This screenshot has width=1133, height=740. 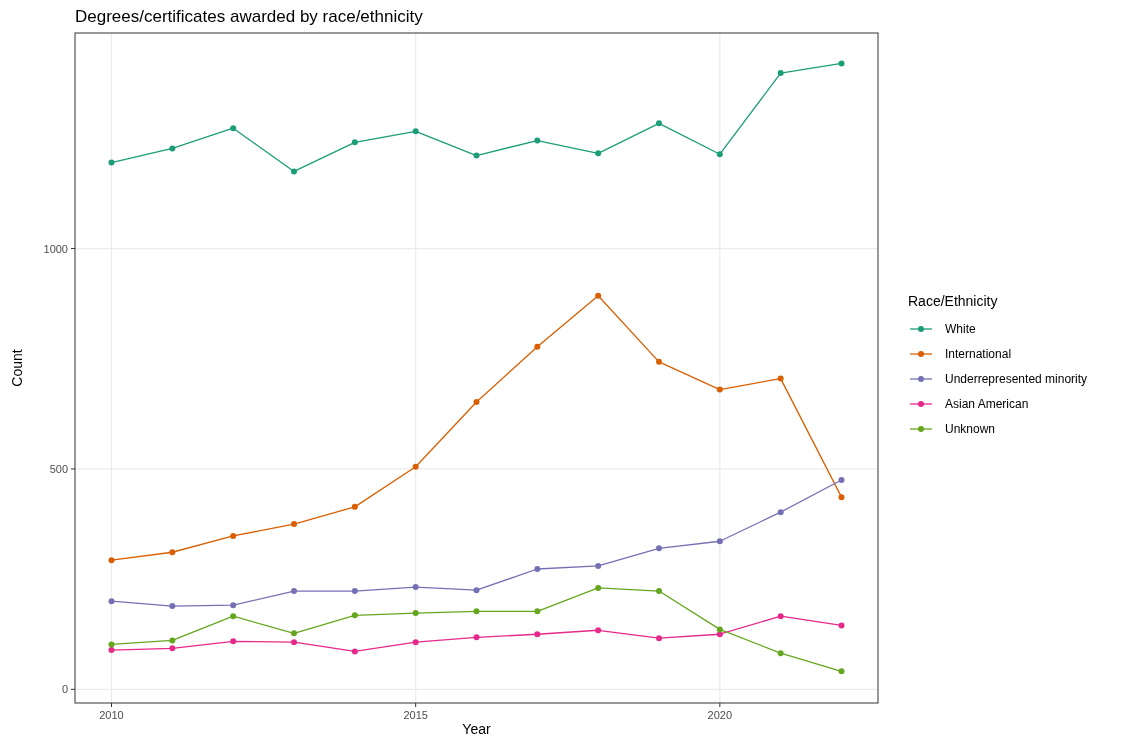 What do you see at coordinates (970, 429) in the screenshot?
I see `legend-label: Unknown` at bounding box center [970, 429].